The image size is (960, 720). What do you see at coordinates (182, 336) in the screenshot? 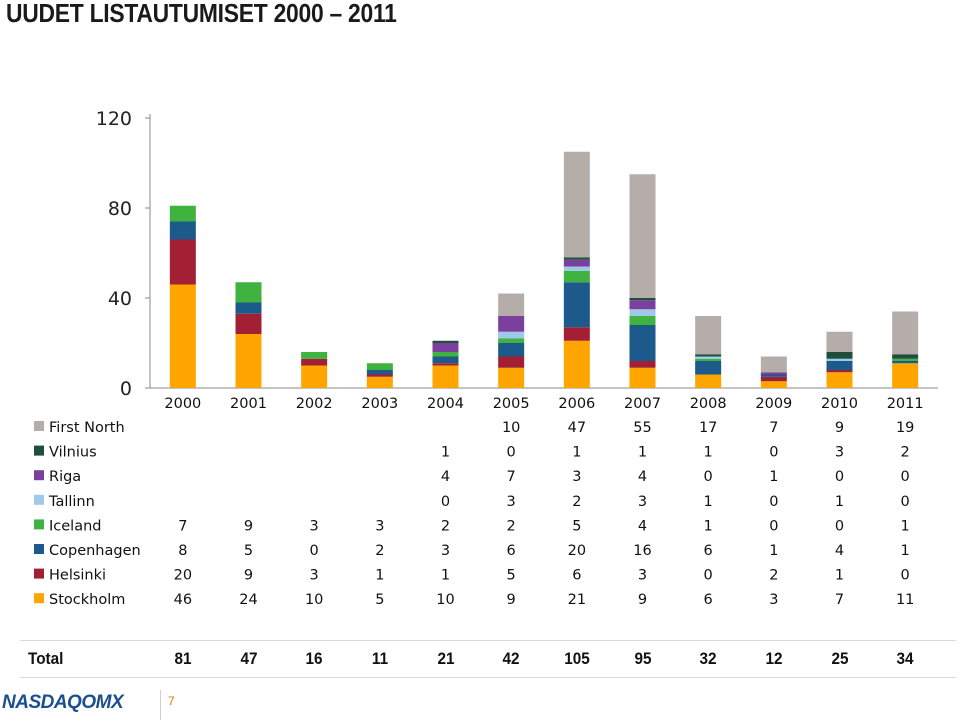
I see `bar-segment-stockholm-2000` at bounding box center [182, 336].